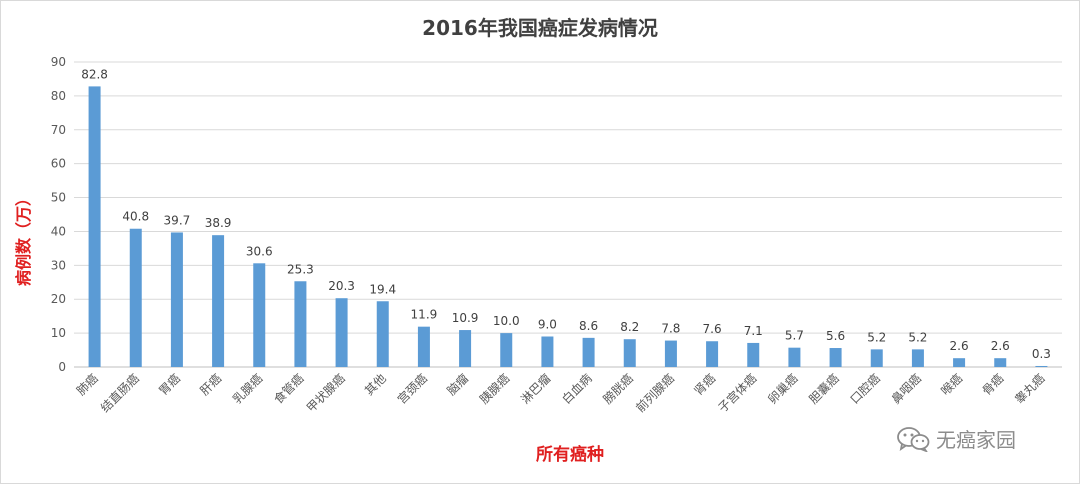 This screenshot has width=1080, height=484. What do you see at coordinates (577, 389) in the screenshot?
I see `x-tick-label: 白血病` at bounding box center [577, 389].